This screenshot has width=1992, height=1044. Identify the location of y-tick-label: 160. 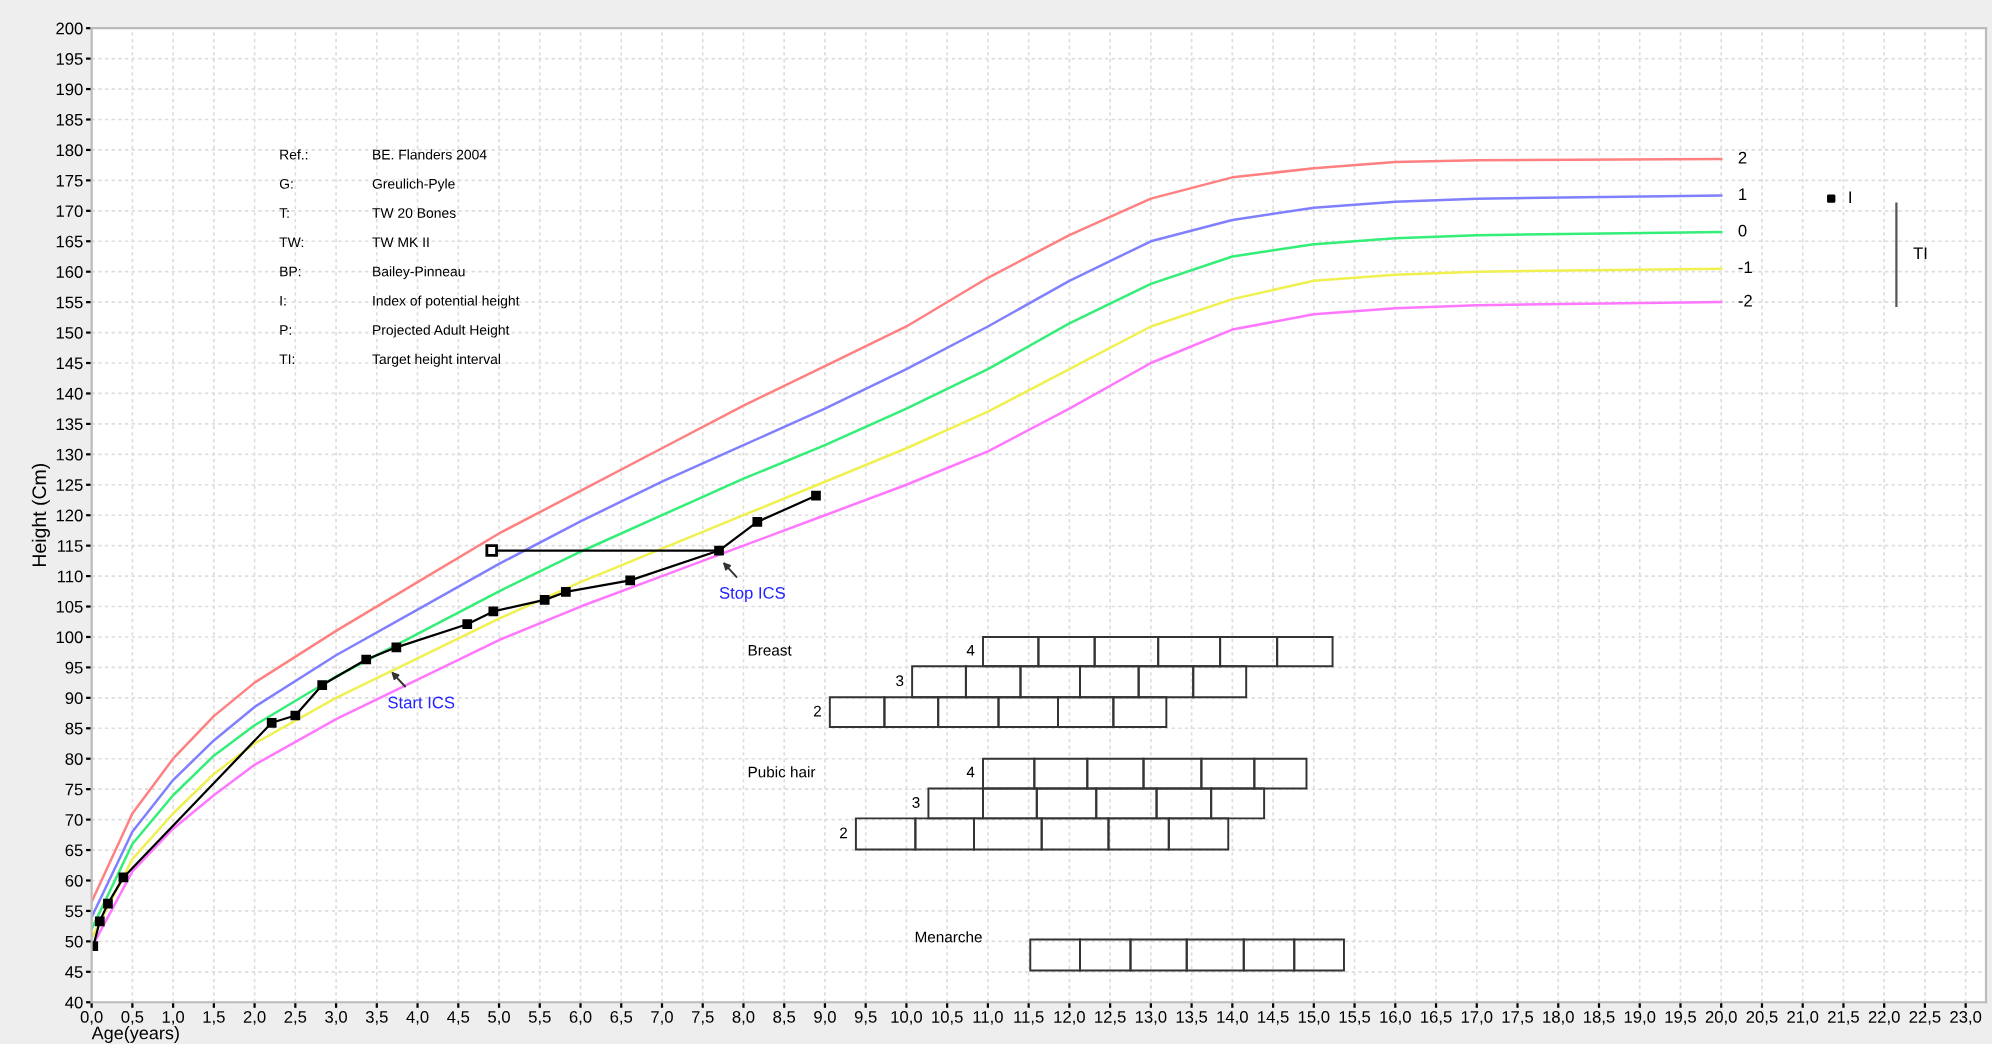
(69, 272).